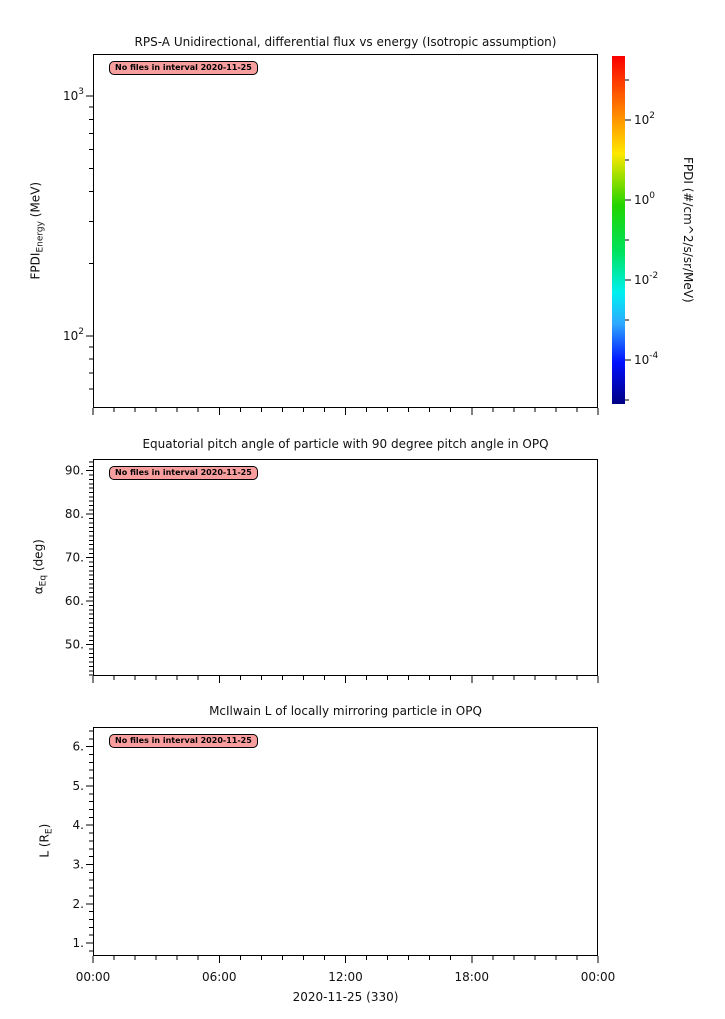  What do you see at coordinates (345, 977) in the screenshot?
I see `svg-text: 12:00` at bounding box center [345, 977].